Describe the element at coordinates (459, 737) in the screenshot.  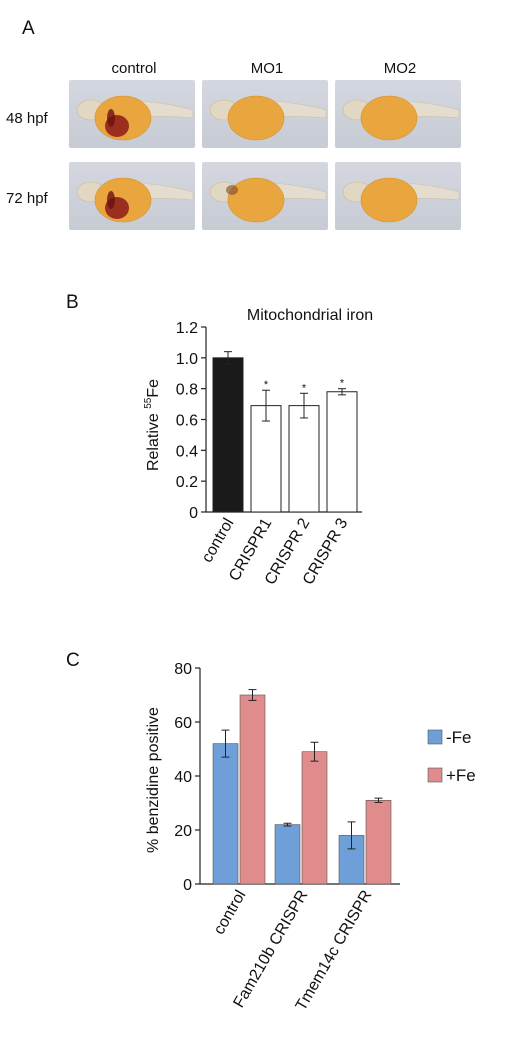
I see `legend-label: -Fe` at that location.